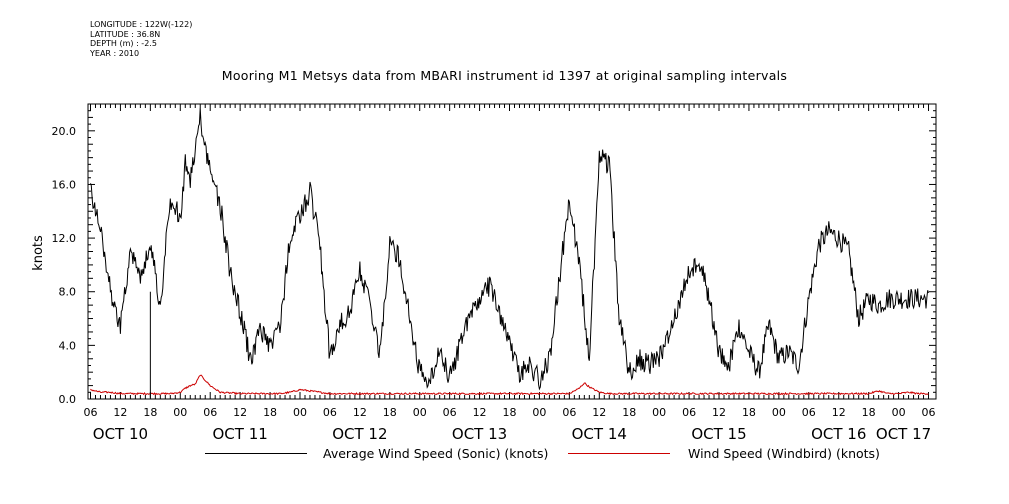 The width and height of the screenshot is (1009, 504). I want to click on meta-longitude: LONGITUDE : 122W(-122), so click(141, 24).